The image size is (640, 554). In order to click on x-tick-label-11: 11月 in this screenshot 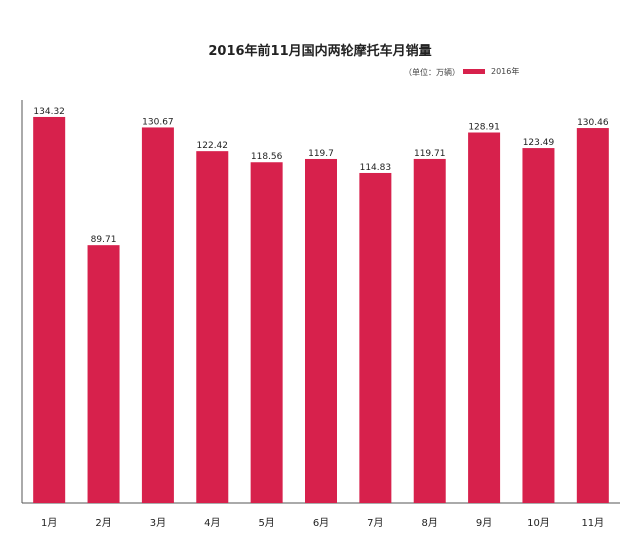, I will do `click(592, 523)`.